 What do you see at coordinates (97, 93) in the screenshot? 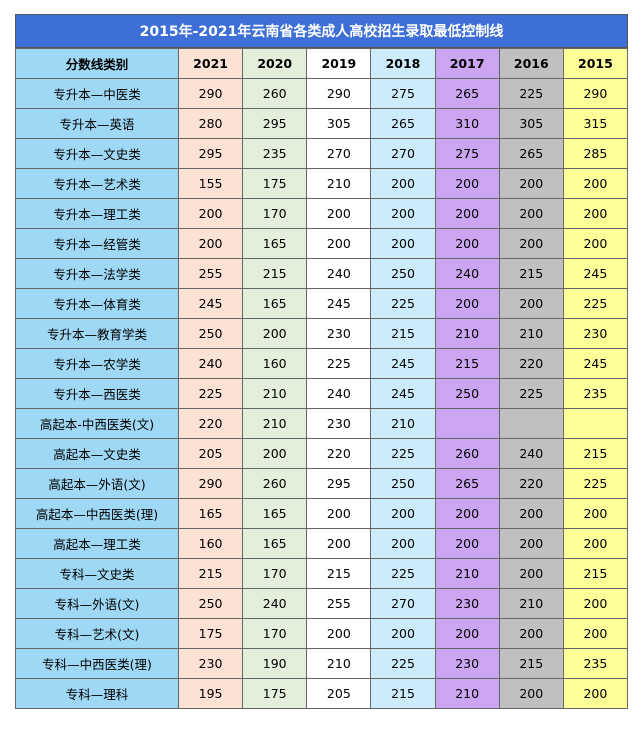
I see `category-cell: 专升本—中医类` at bounding box center [97, 93].